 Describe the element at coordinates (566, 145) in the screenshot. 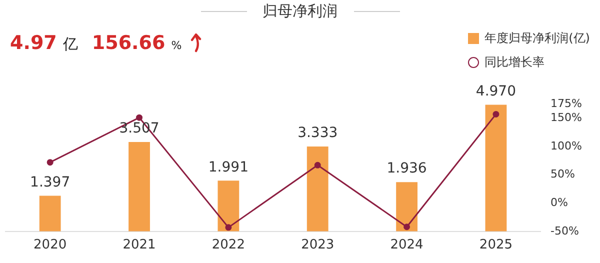

I see `y2-tick-label: 100%` at that location.